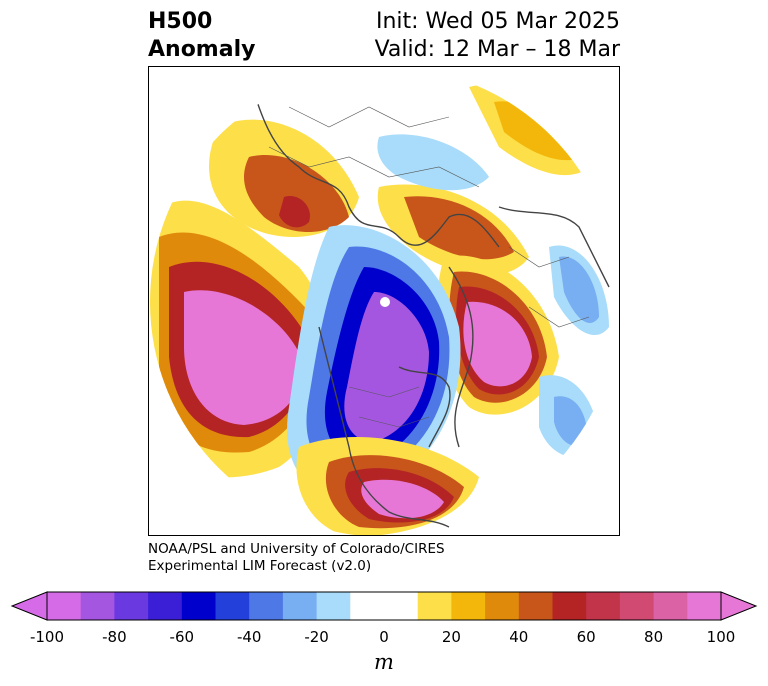 The height and width of the screenshot is (686, 768). What do you see at coordinates (451, 637) in the screenshot?
I see `colorbar-tick-label: 20` at bounding box center [451, 637].